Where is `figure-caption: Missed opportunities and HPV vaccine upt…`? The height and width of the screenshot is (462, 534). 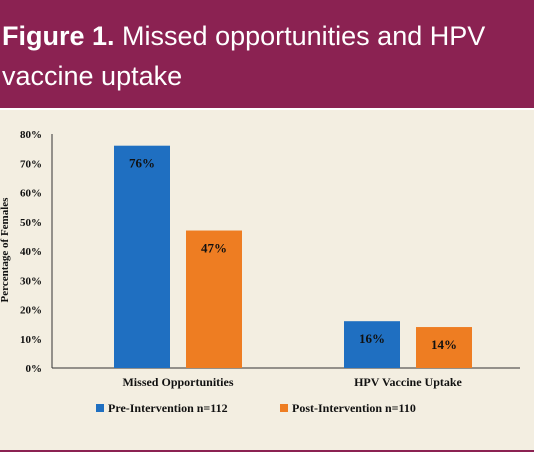 figure-caption: Missed opportunities and HPV vaccine upt… is located at coordinates (244, 56).